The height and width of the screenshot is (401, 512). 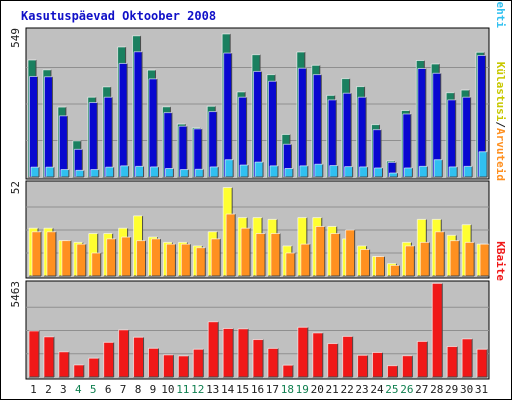 What do you see at coordinates (257, 389) in the screenshot?
I see `x-tick-label: 16` at bounding box center [257, 389].